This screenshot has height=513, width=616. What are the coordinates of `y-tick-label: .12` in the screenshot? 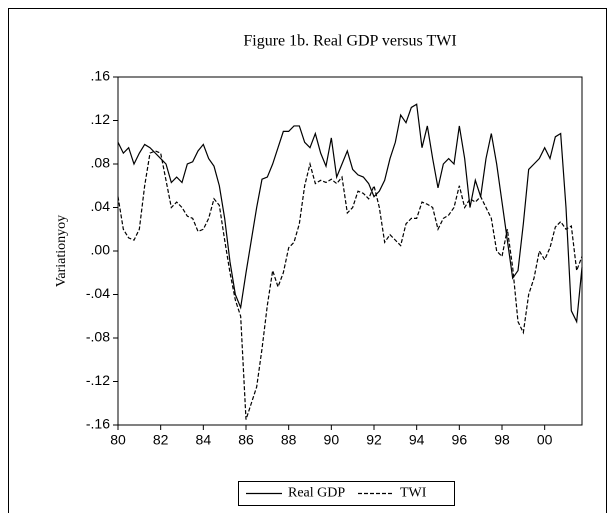 It's located at (101, 119).